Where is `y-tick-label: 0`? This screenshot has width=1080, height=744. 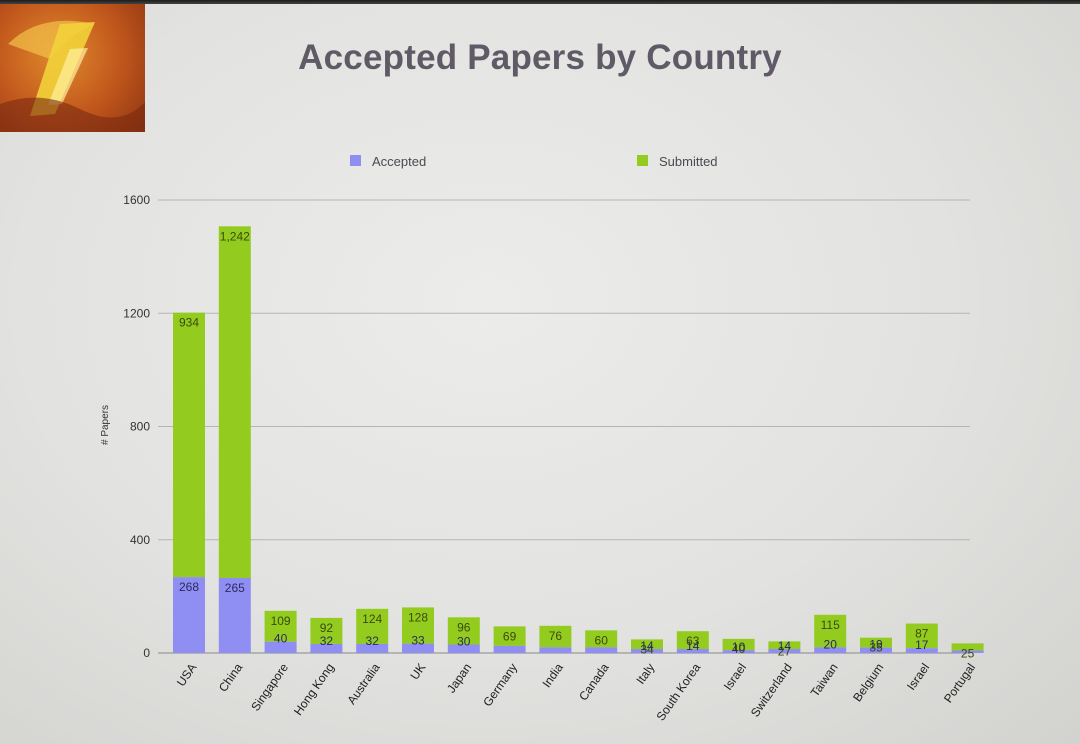
y-tick-label: 0 is located at coordinates (146, 653).